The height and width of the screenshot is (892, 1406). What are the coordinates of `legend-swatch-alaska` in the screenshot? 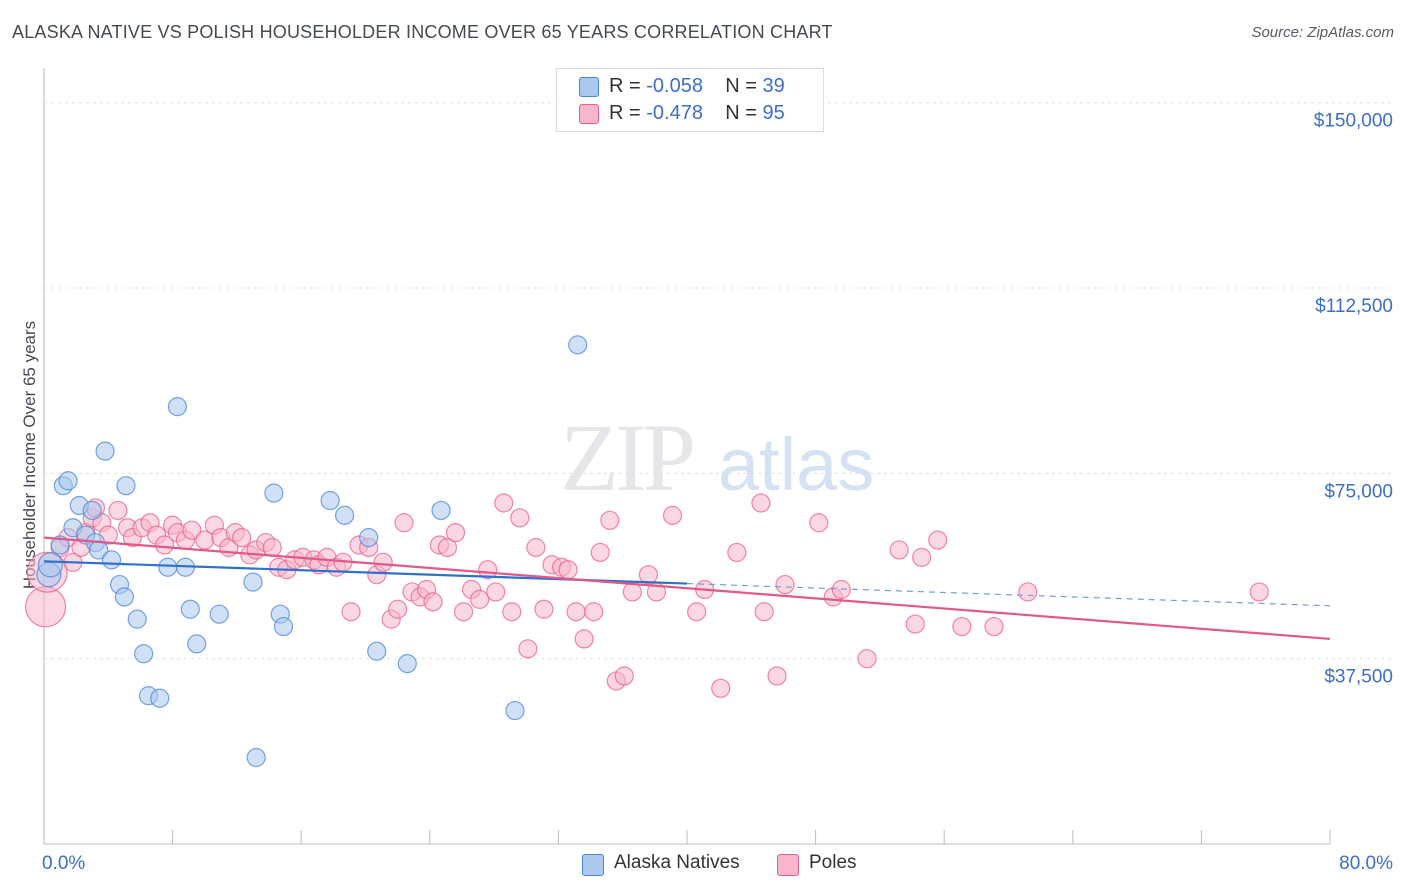 It's located at (589, 87).